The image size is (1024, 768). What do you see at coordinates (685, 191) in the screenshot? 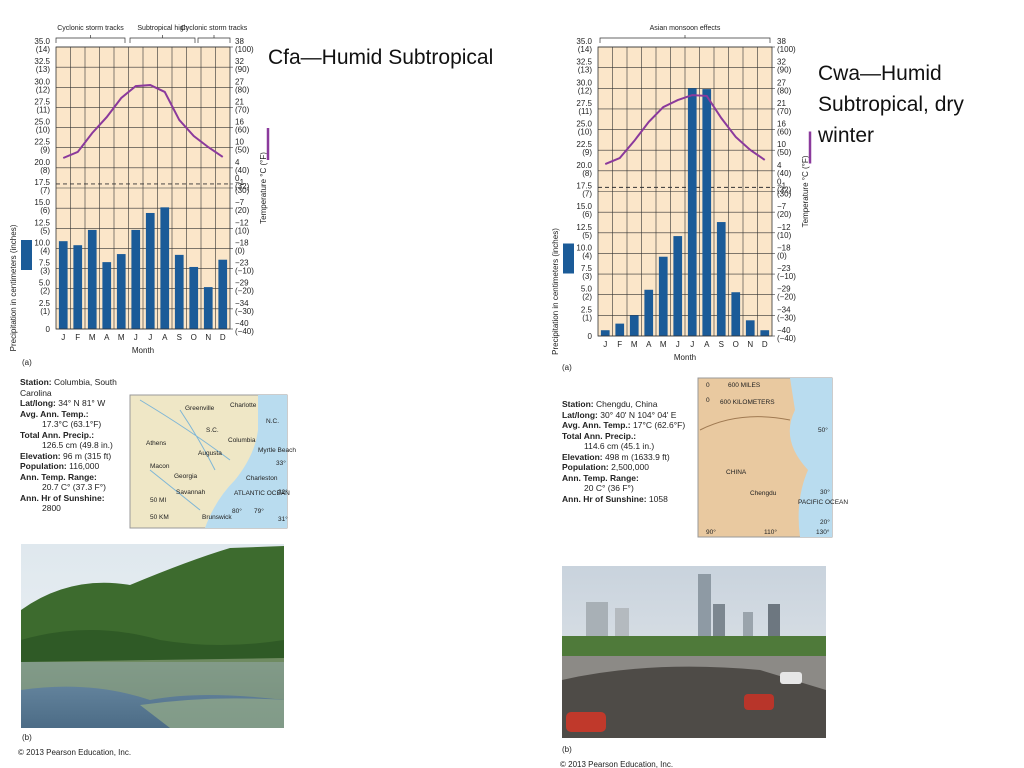
I see `plot-frame` at bounding box center [685, 191].